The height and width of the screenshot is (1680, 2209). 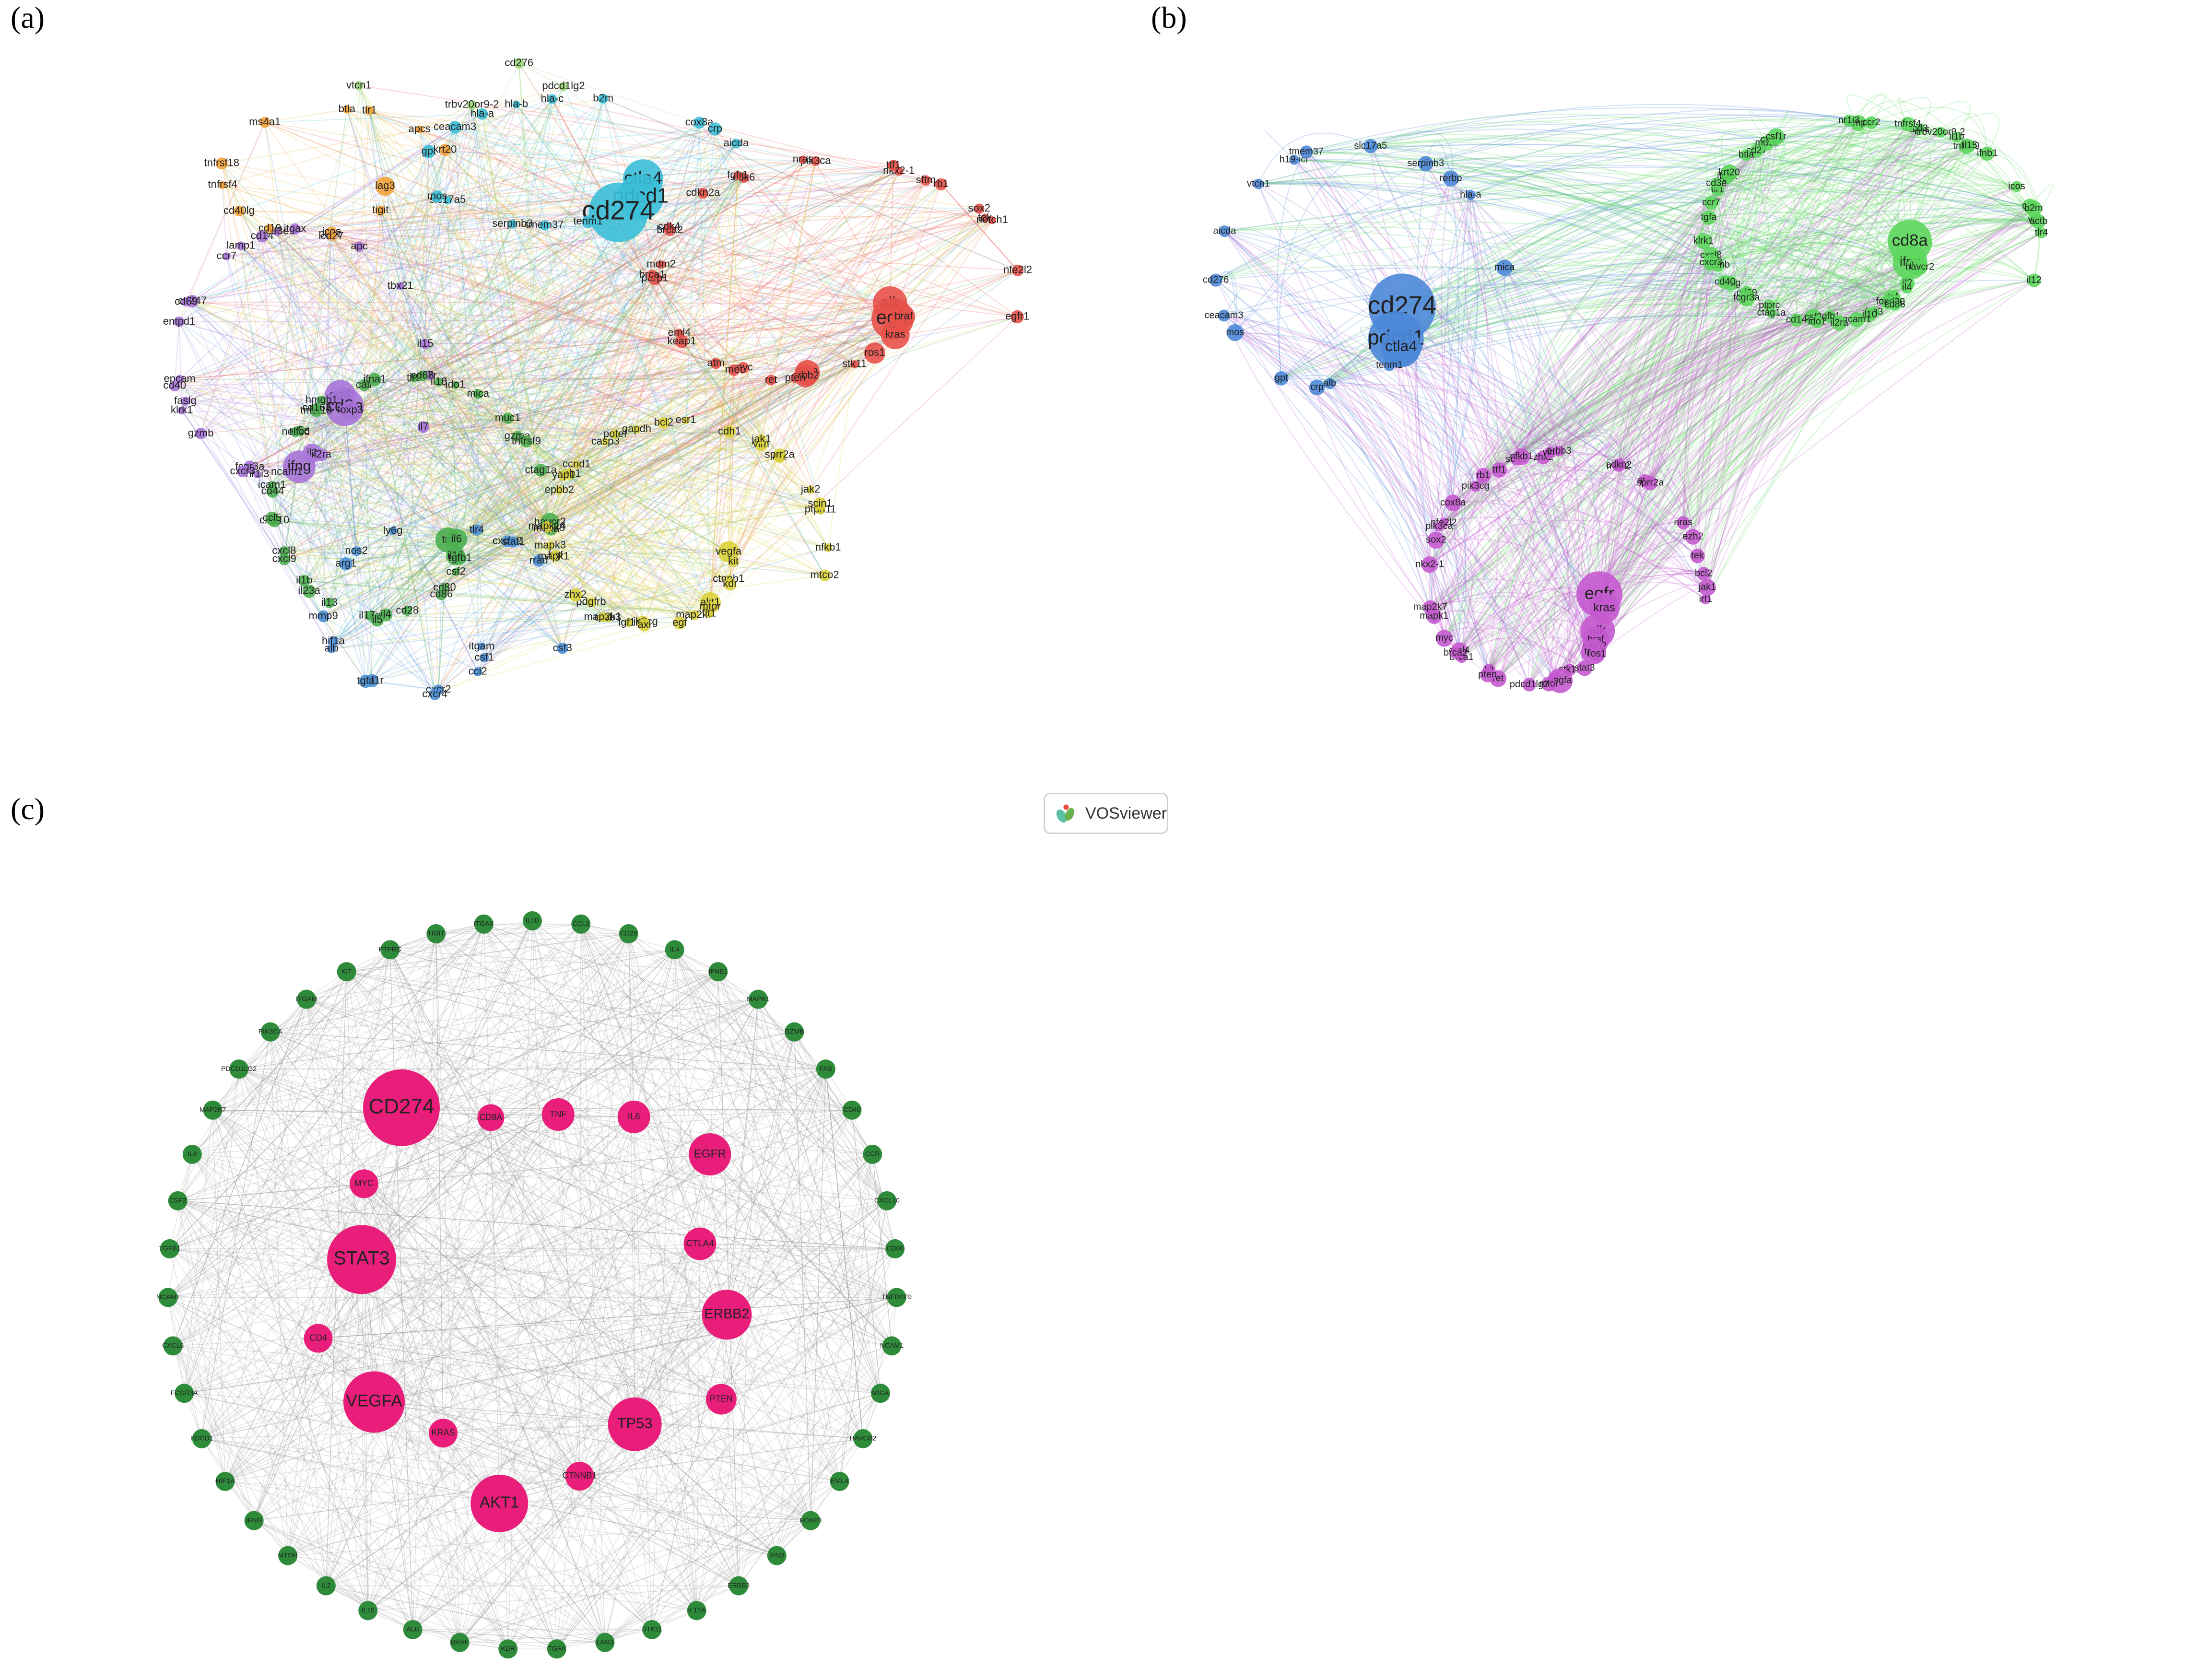 What do you see at coordinates (443, 1433) in the screenshot?
I see `panel-c-hub-node-kras: KRAS` at bounding box center [443, 1433].